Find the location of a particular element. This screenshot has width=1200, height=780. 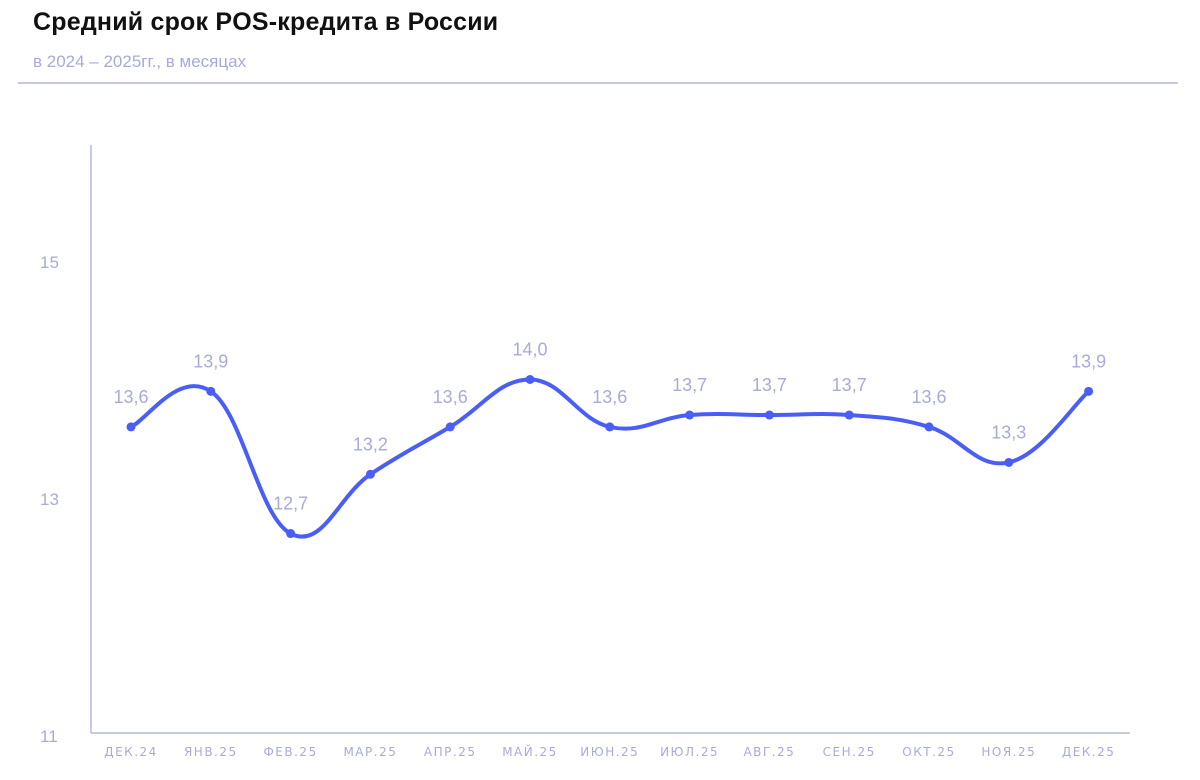

x-tick-label: МАЙ.25 is located at coordinates (530, 751).